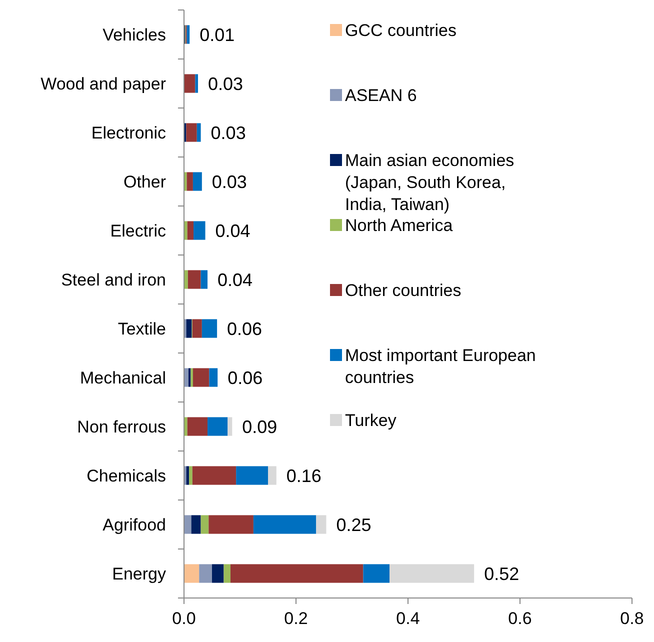 The height and width of the screenshot is (642, 654). What do you see at coordinates (408, 618) in the screenshot?
I see `x-tick-label: 0.4` at bounding box center [408, 618].